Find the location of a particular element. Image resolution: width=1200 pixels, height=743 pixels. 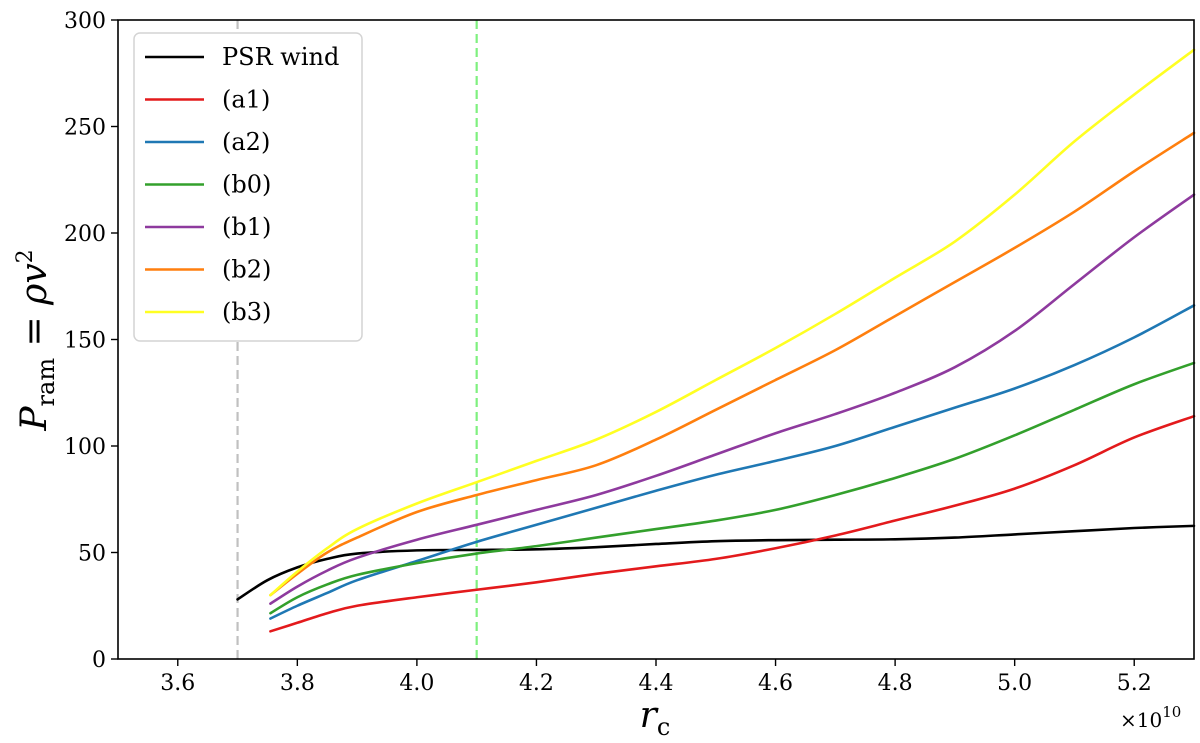

y-tick-label: 300 is located at coordinates (85, 21).